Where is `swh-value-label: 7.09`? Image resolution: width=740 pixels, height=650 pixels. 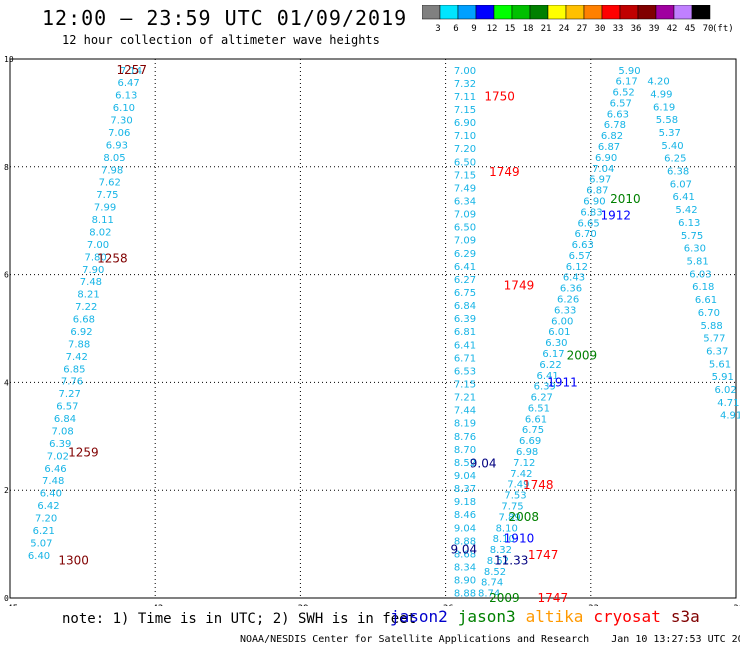
swh-value-label: 7.09 is located at coordinates (465, 241).